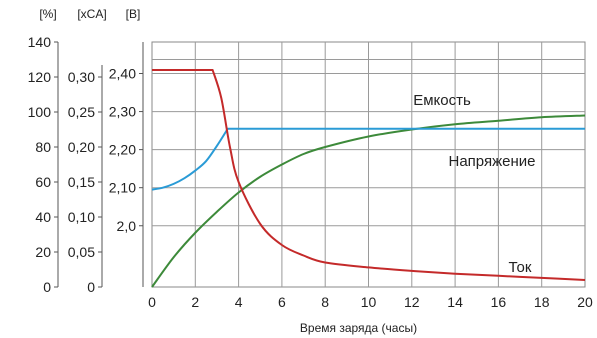 The width and height of the screenshot is (597, 338). Describe the element at coordinates (122, 74) in the screenshot. I see `y-tick-label: 2,40` at that location.